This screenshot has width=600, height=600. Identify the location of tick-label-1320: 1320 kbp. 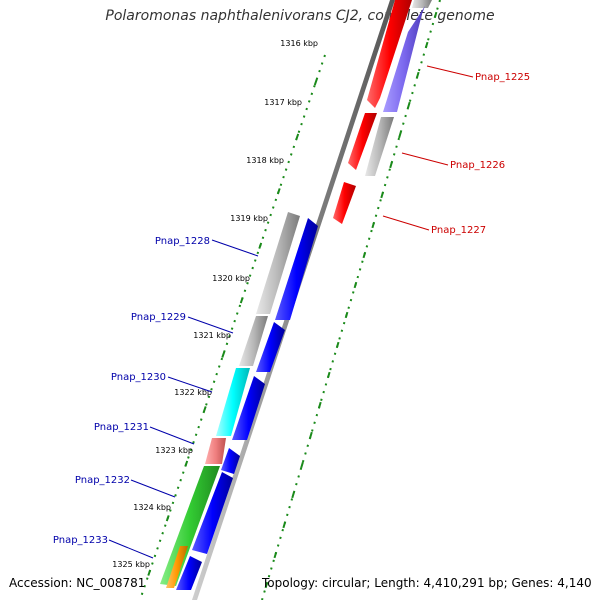
(231, 278).